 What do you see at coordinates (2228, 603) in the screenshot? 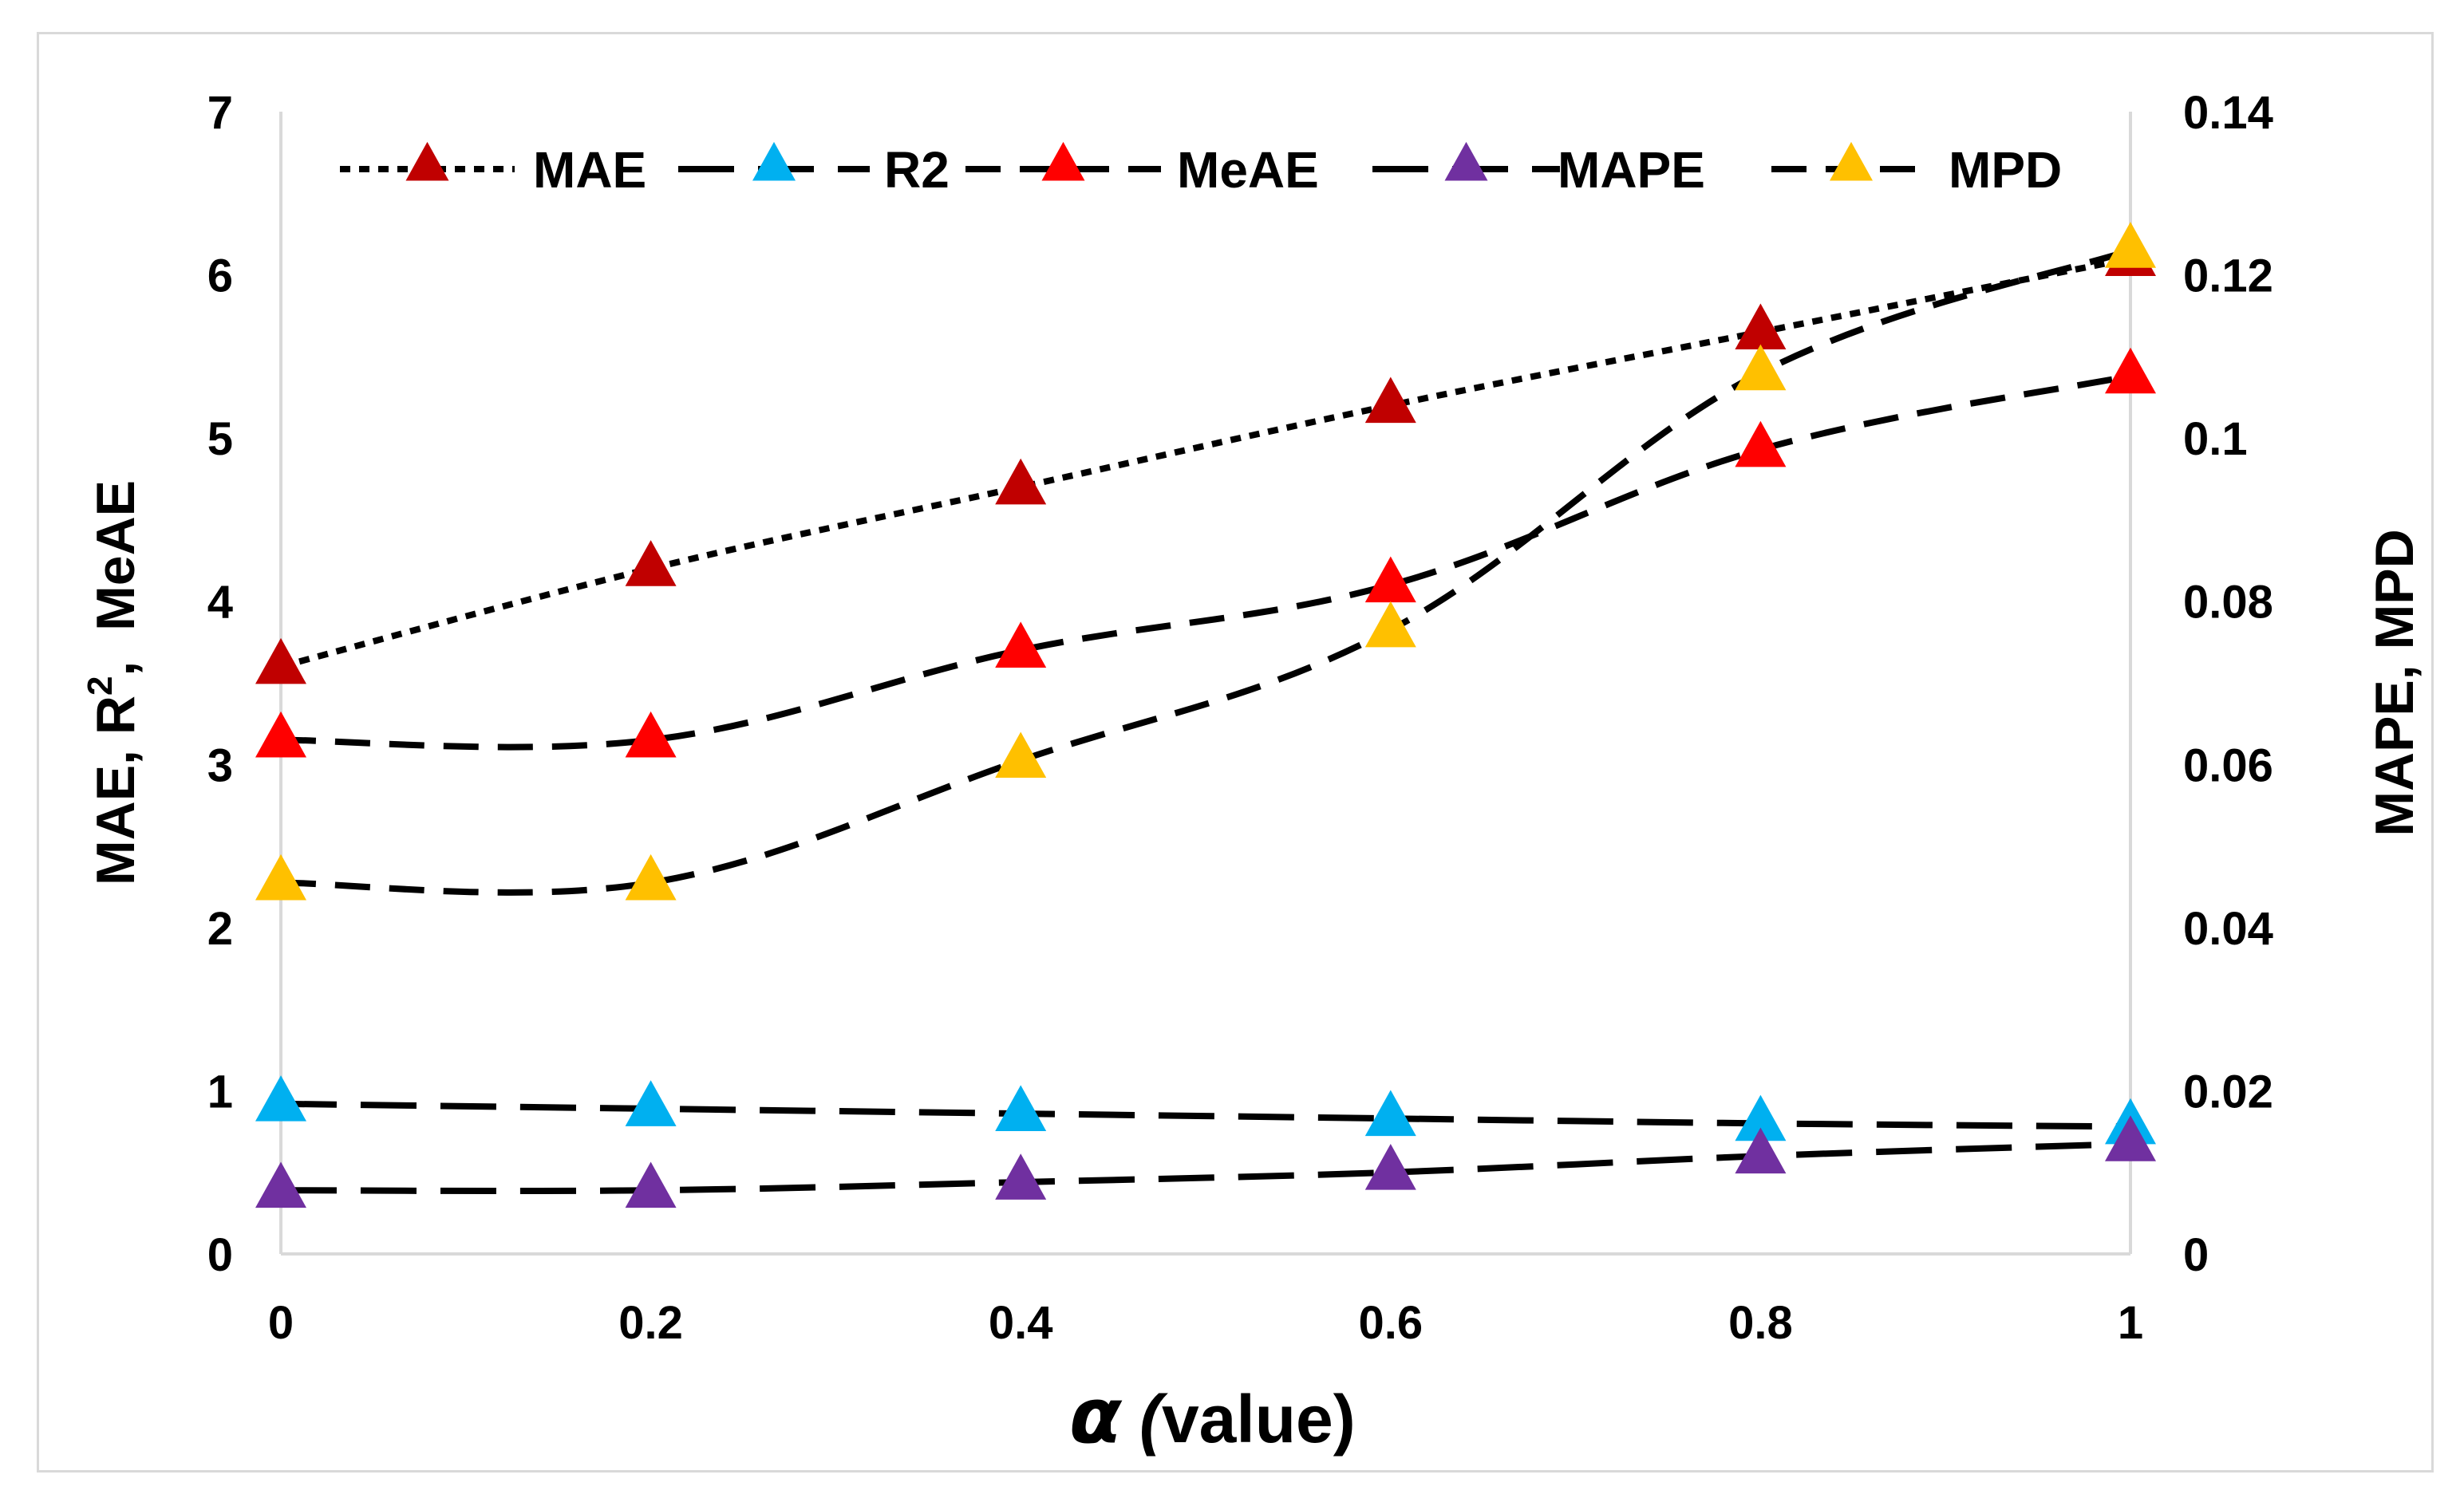
I see `right-tick-label: 0.08` at bounding box center [2228, 603].